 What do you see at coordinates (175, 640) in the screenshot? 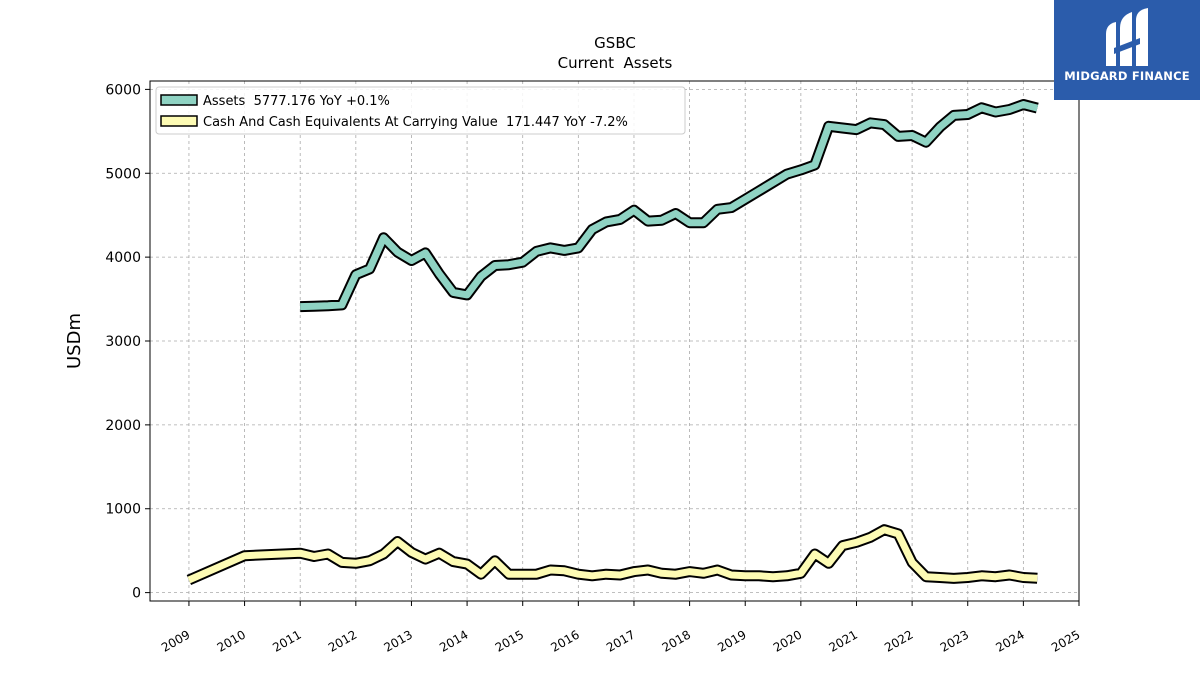
I see `x-tick-label: 2009` at bounding box center [175, 640].